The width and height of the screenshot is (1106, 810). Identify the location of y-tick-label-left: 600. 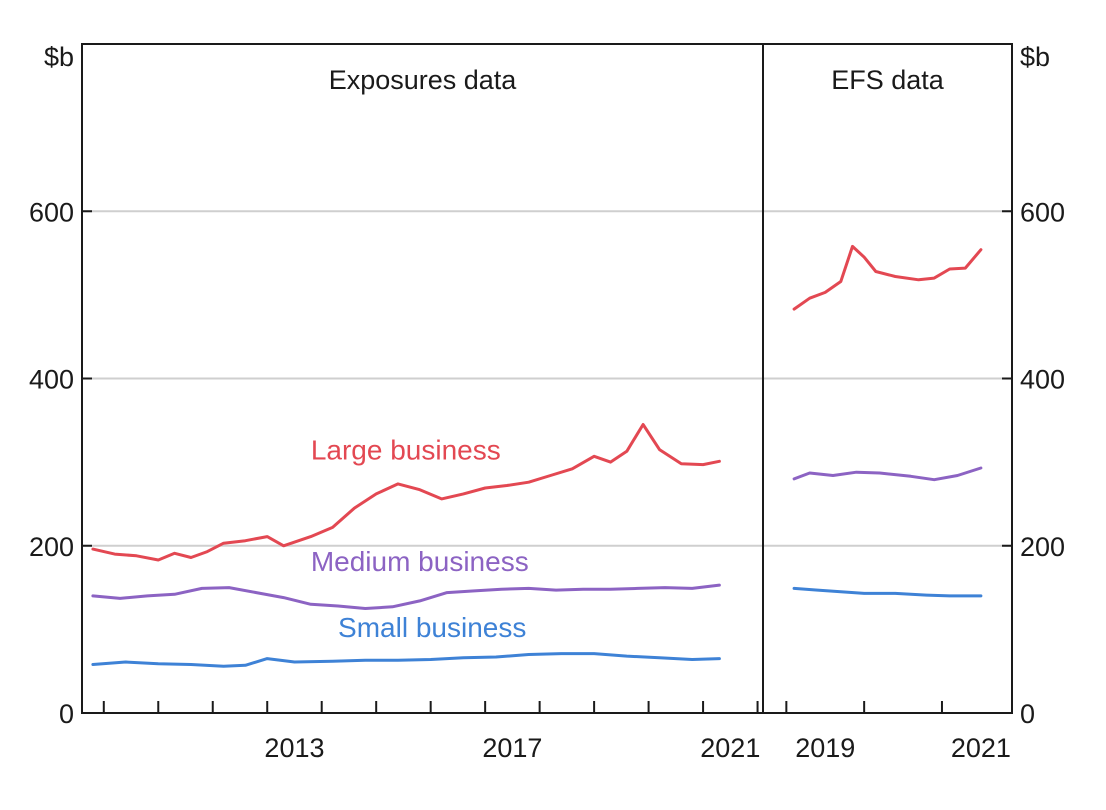
(51, 212).